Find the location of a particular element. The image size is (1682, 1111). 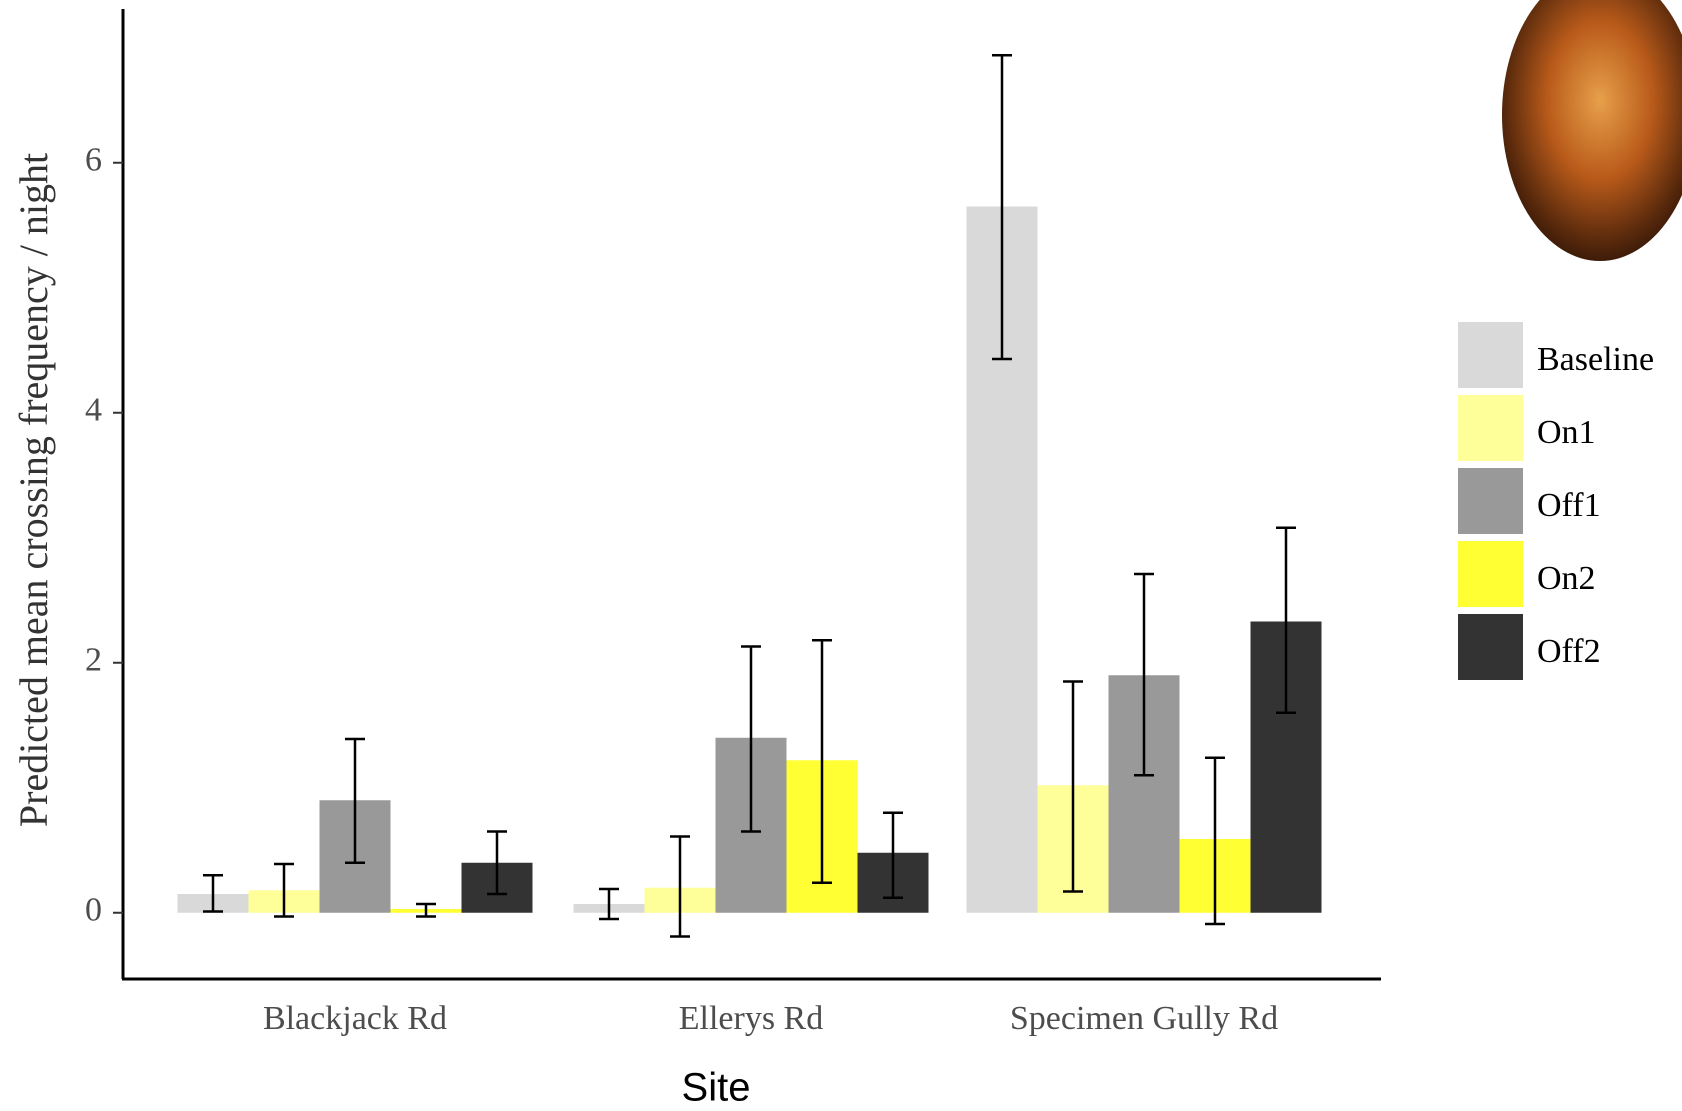

legend-label: Off1 is located at coordinates (1569, 505).